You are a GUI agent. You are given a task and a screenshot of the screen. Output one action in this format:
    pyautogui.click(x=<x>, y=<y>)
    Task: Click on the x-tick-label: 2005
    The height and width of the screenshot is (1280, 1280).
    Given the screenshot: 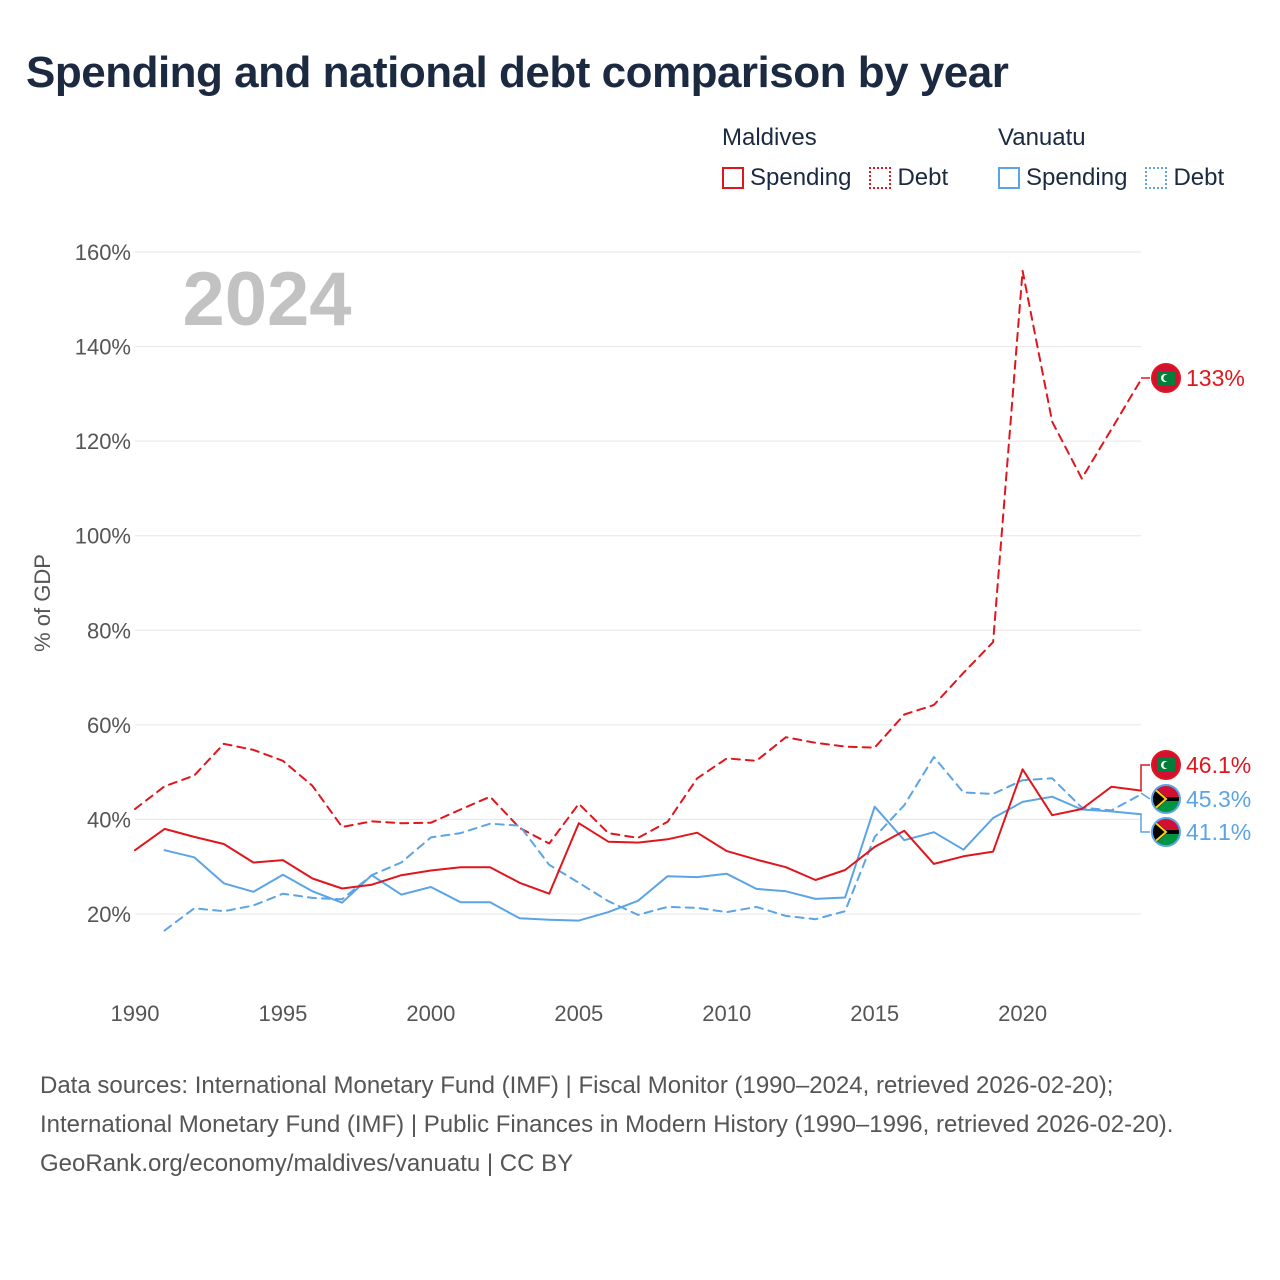 What is the action you would take?
    pyautogui.click(x=578, y=1013)
    